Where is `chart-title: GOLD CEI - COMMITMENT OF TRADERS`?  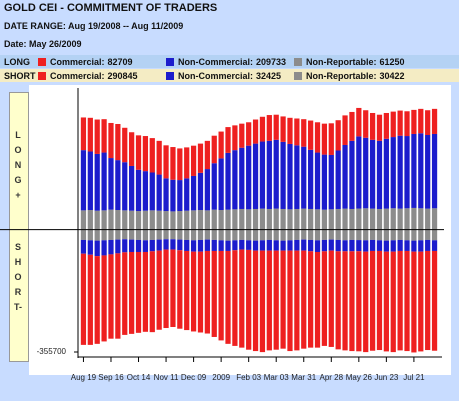
chart-title: GOLD CEI - COMMITMENT OF TRADERS is located at coordinates (111, 8).